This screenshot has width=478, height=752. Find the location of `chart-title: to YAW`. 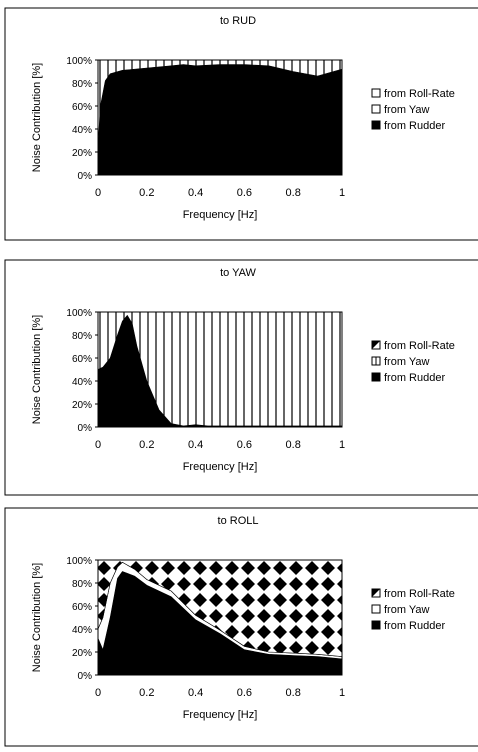

chart-title: to YAW is located at coordinates (238, 273).